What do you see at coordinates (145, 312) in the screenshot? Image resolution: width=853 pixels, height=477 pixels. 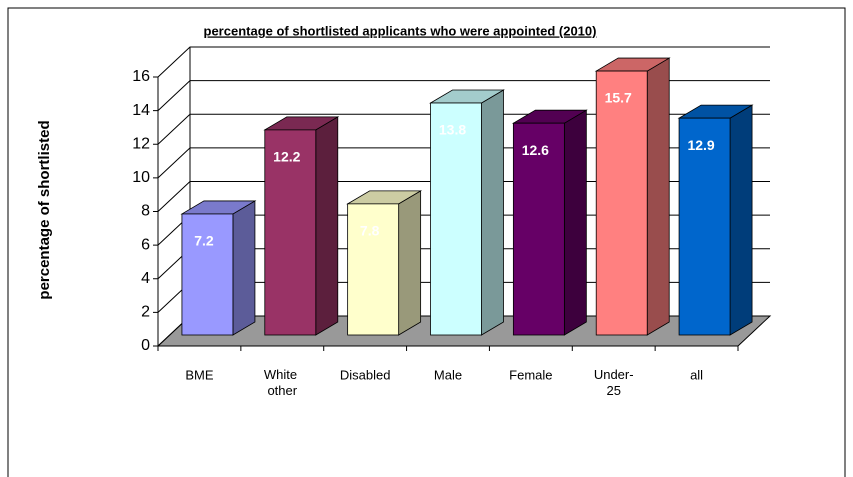 I see `y-tick-label: 2` at bounding box center [145, 312].